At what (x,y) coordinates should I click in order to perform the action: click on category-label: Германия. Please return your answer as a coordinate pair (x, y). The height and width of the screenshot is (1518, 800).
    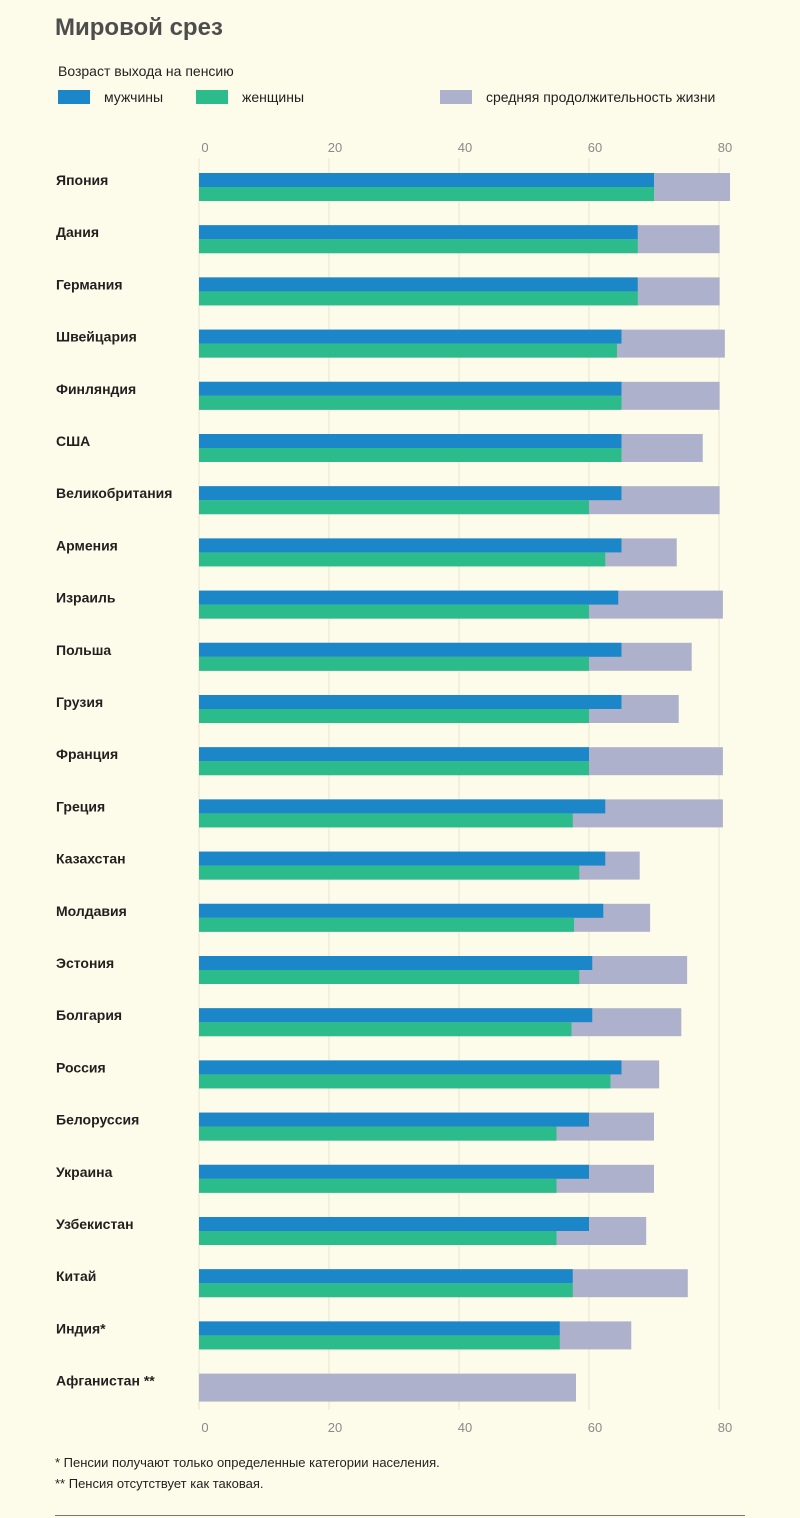
    Looking at the image, I should click on (89, 284).